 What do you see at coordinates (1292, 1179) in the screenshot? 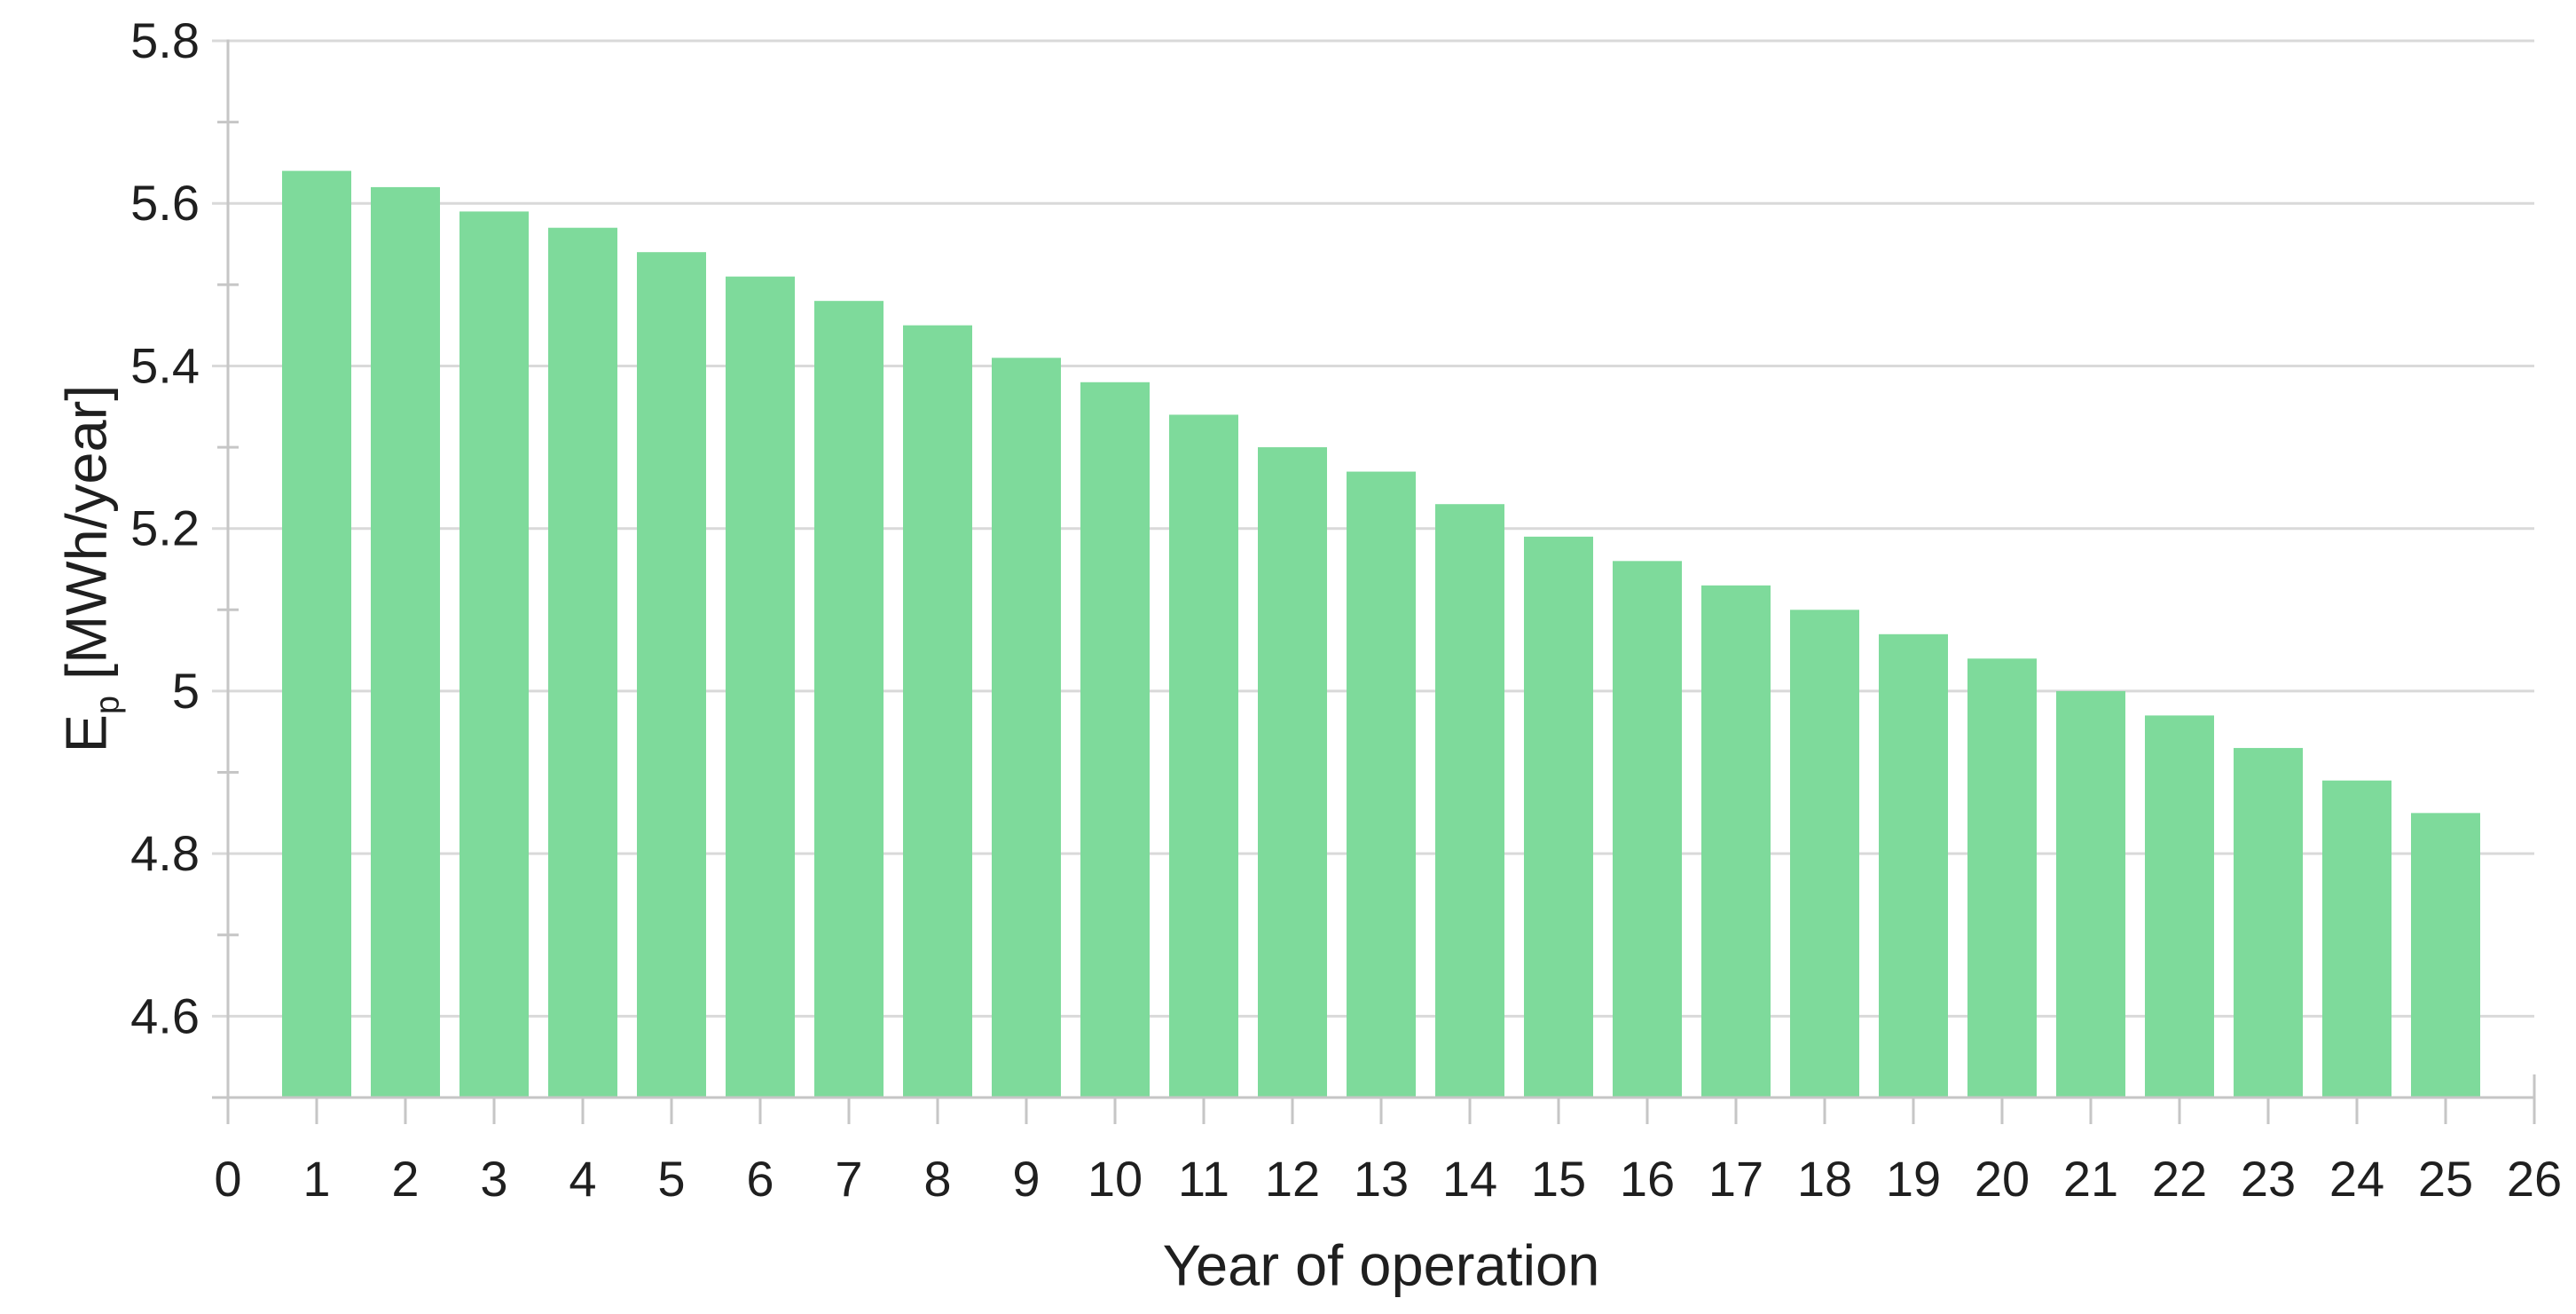
I see `x-tick-label-12: 12` at bounding box center [1292, 1179].